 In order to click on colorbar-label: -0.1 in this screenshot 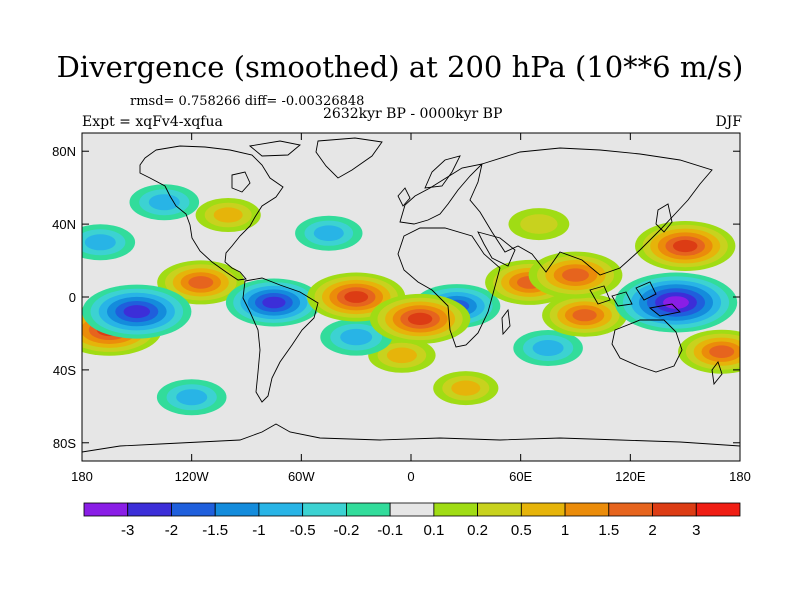, I will do `click(390, 530)`.